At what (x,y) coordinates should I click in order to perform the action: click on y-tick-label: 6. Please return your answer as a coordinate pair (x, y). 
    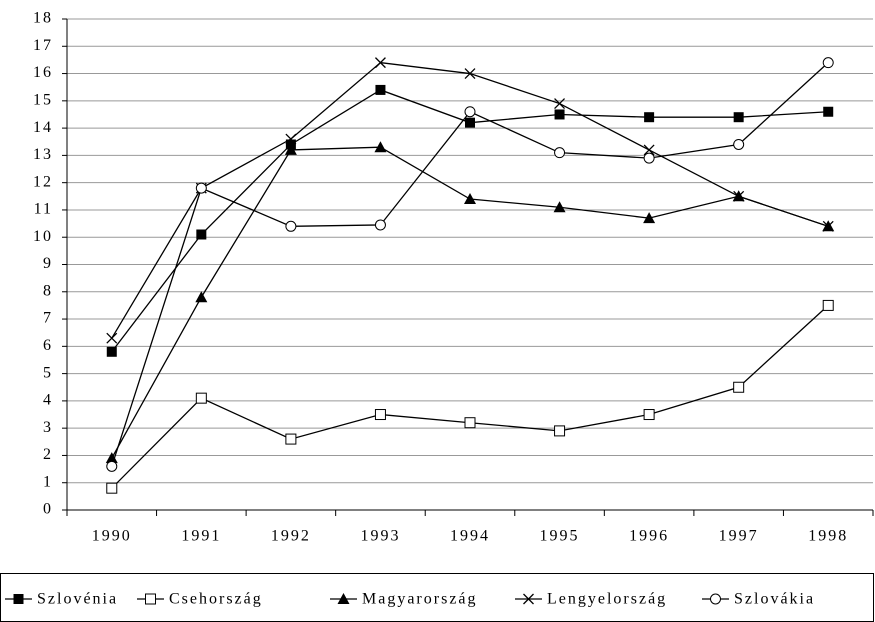
    Looking at the image, I should click on (48, 345).